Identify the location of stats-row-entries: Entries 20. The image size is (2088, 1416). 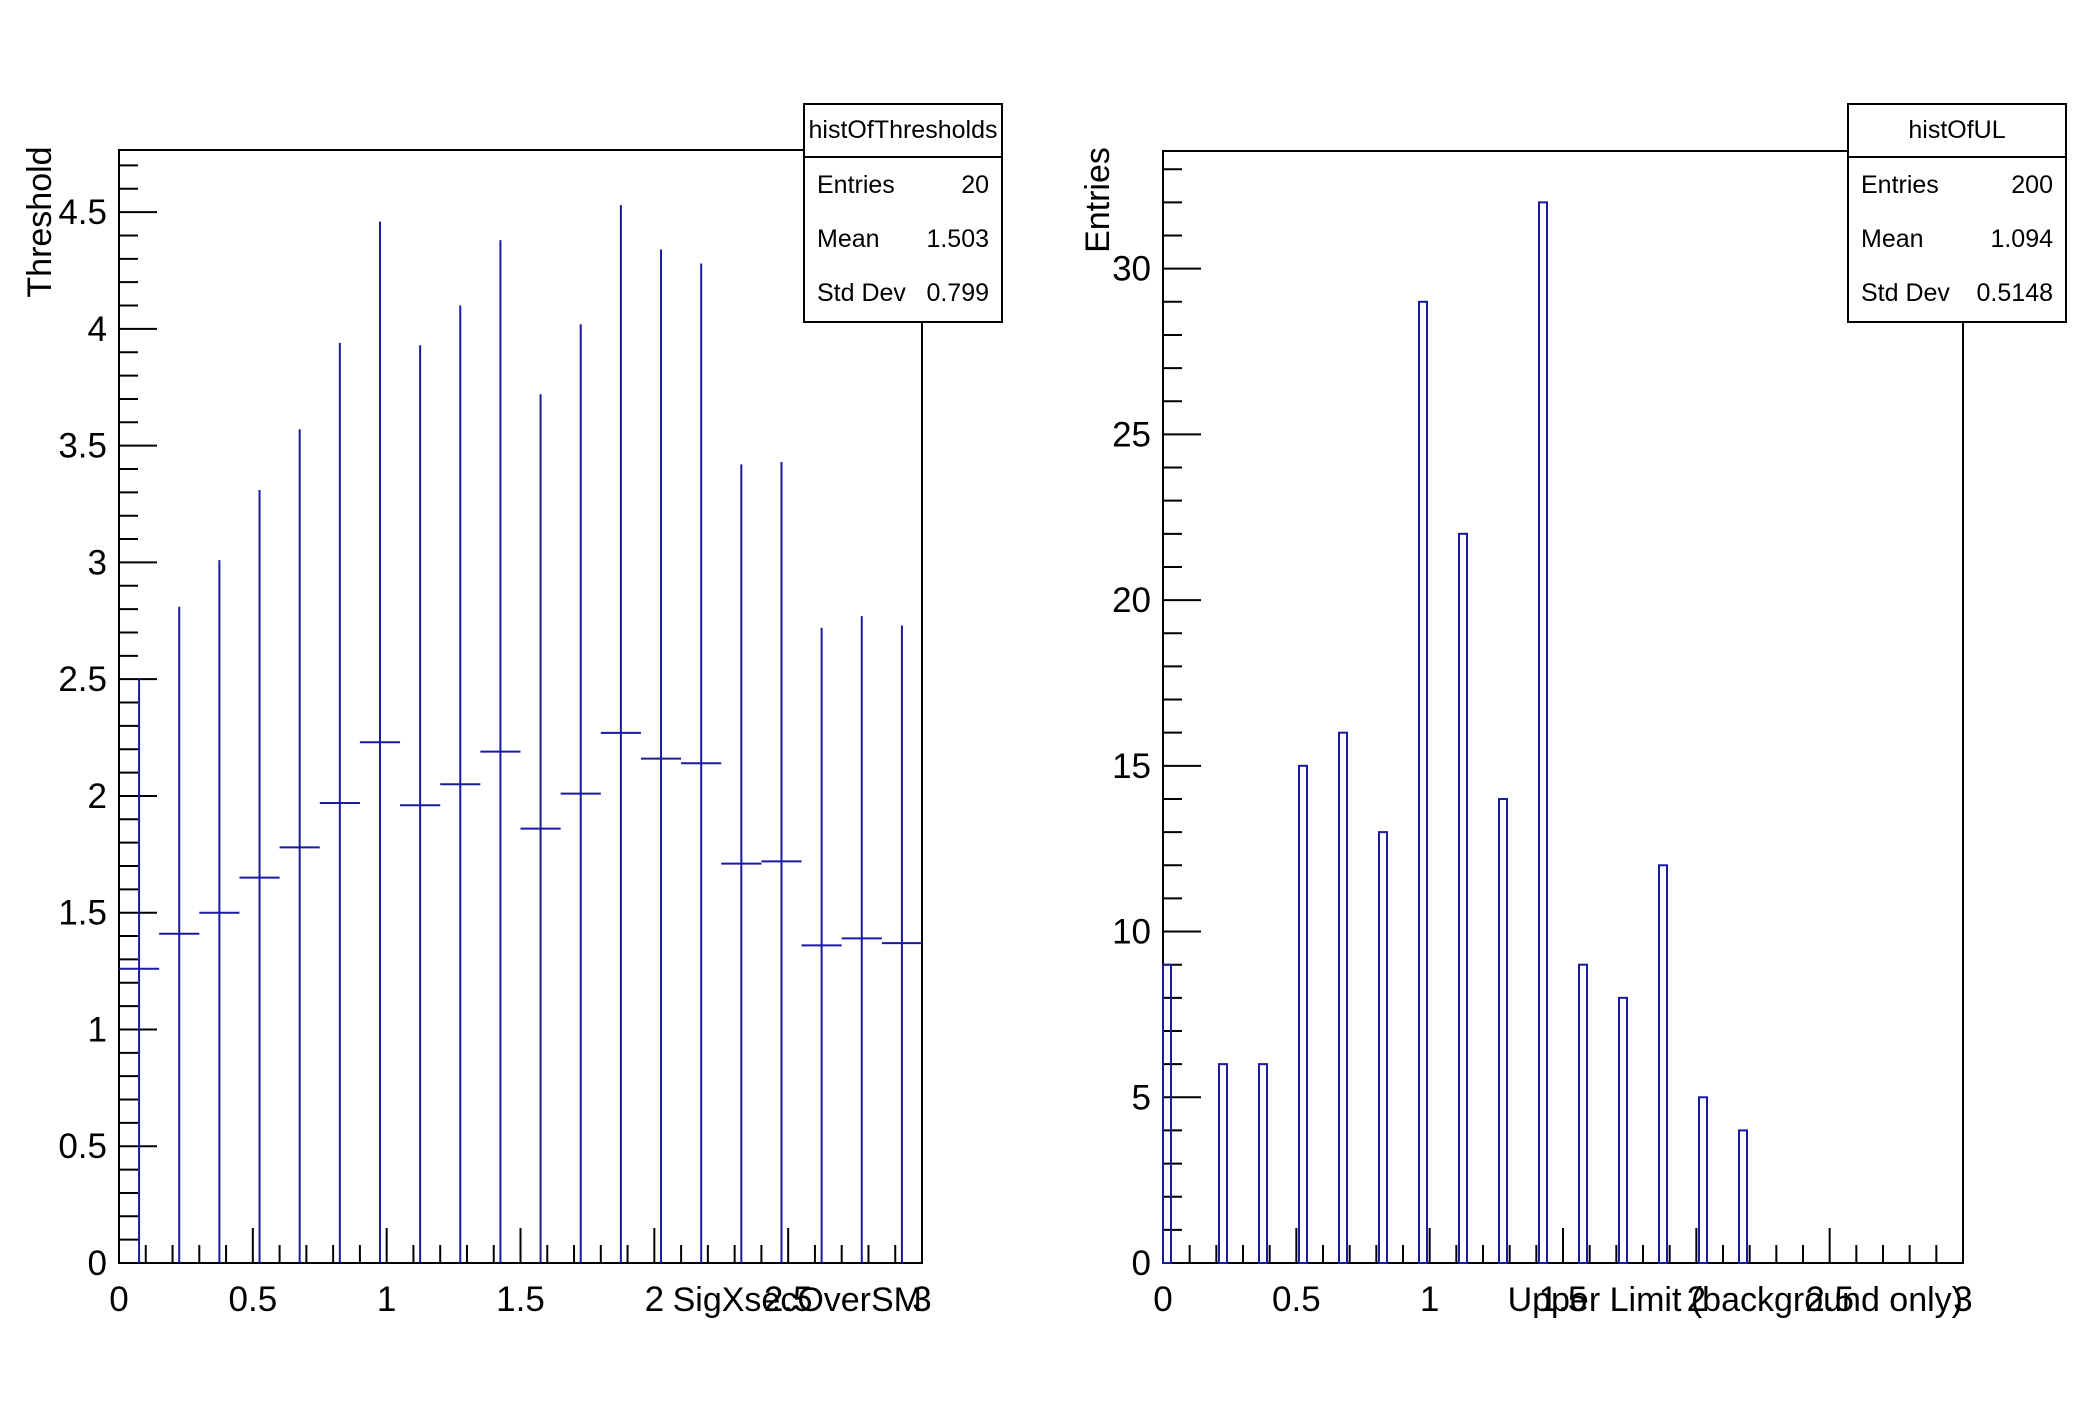
(903, 185).